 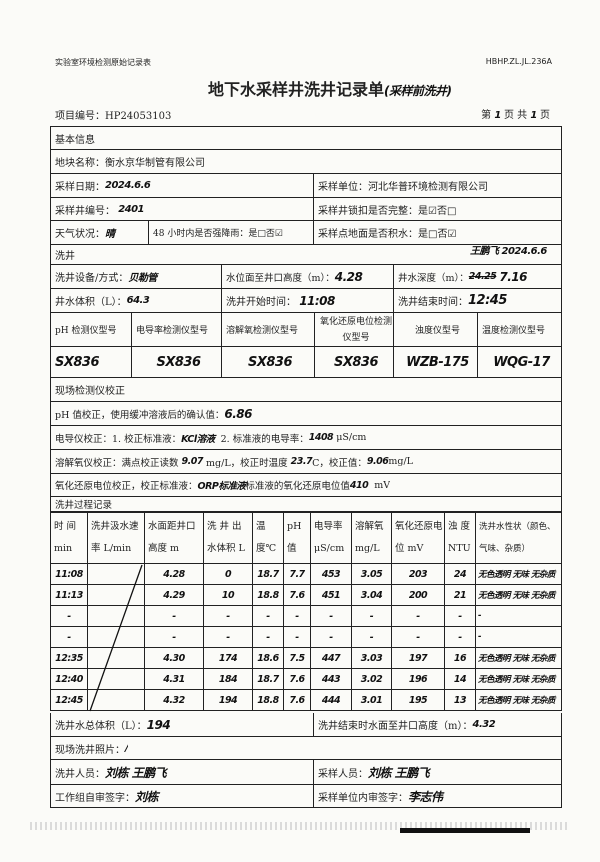 I want to click on washer-signature: 刘栋 王鹏飞, so click(x=136, y=772).